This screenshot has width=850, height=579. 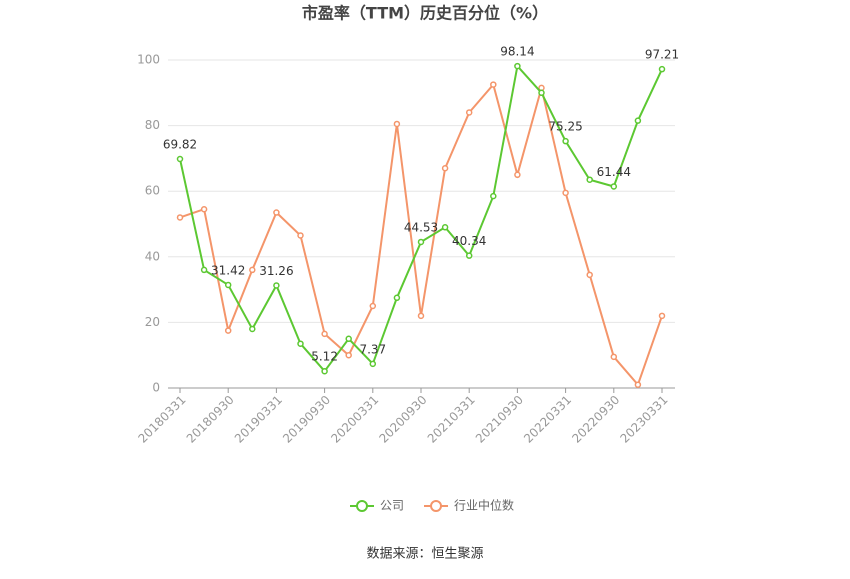 I want to click on x-tick-label: 20230331, so click(x=644, y=419).